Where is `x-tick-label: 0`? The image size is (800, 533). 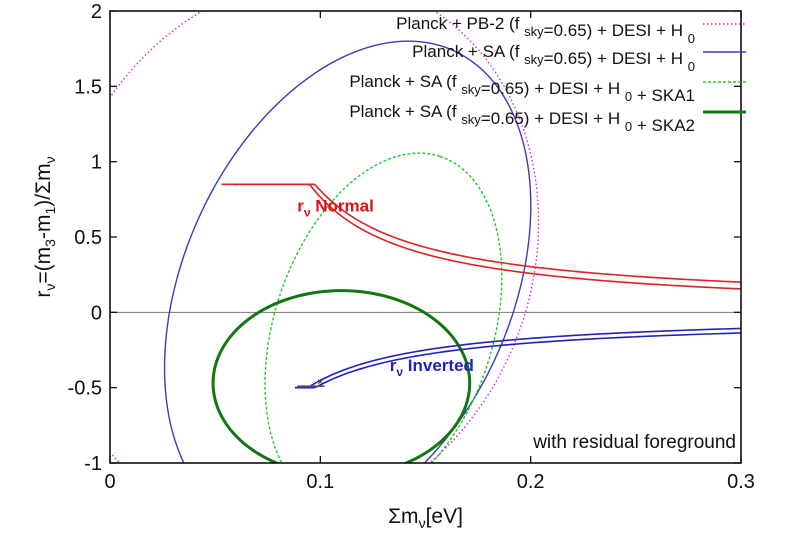 x-tick-label: 0 is located at coordinates (109, 482).